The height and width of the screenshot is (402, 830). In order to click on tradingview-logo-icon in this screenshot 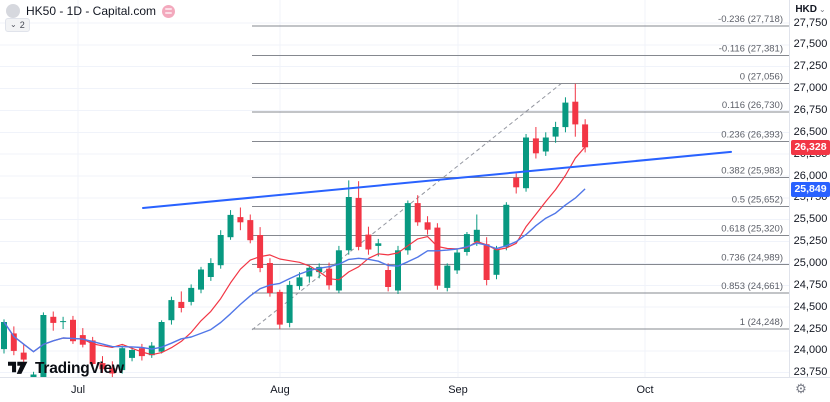, I will do `click(18, 367)`.